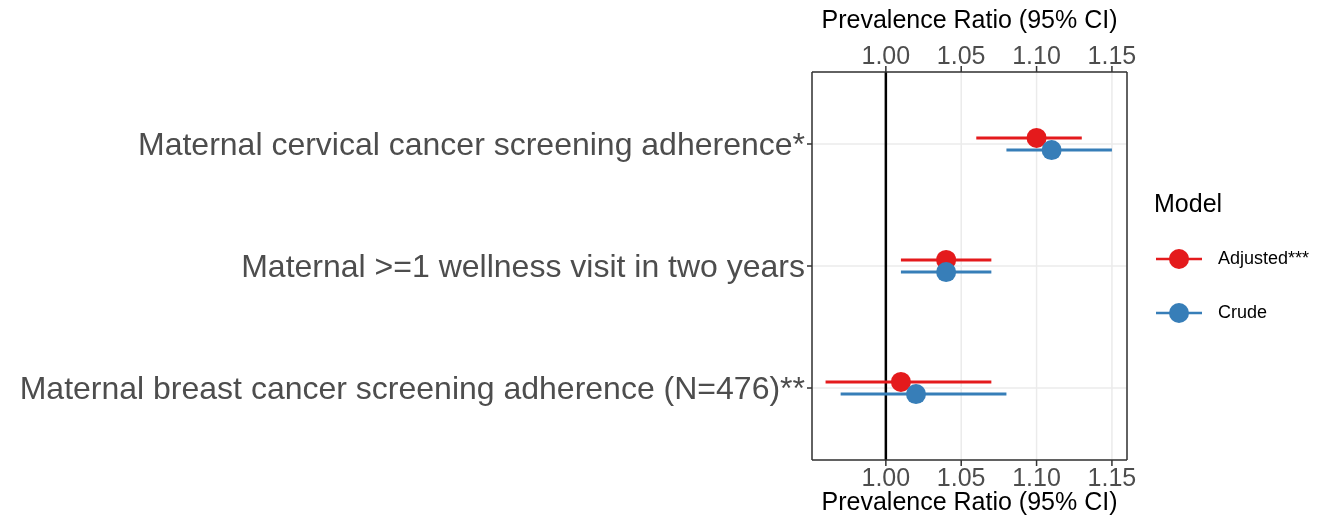  Describe the element at coordinates (412, 388) in the screenshot. I see `y-tick-label: Maternal breast cancer screening adherence (N=476)**` at that location.